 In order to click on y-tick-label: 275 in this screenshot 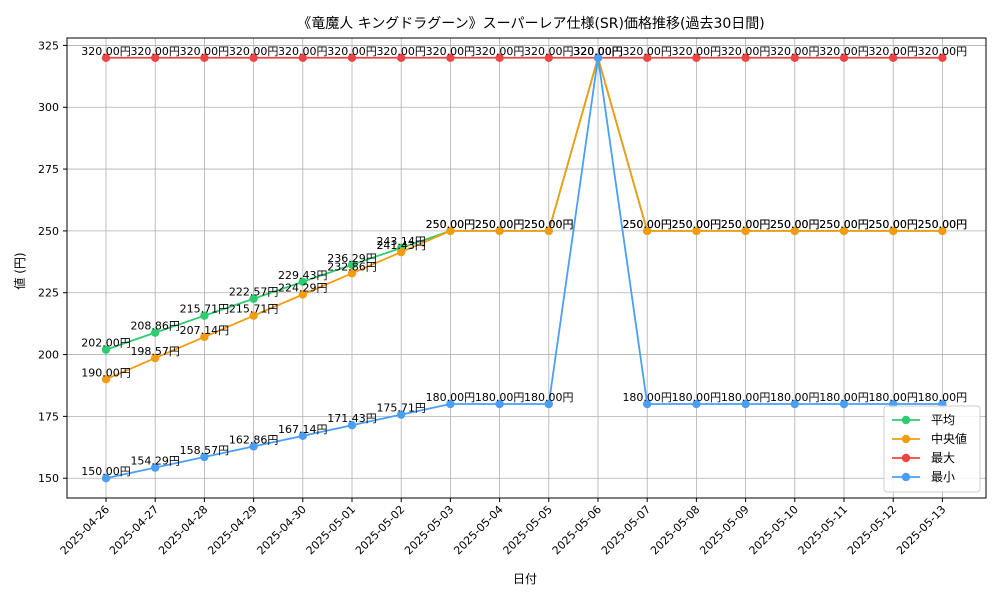, I will do `click(48, 169)`.